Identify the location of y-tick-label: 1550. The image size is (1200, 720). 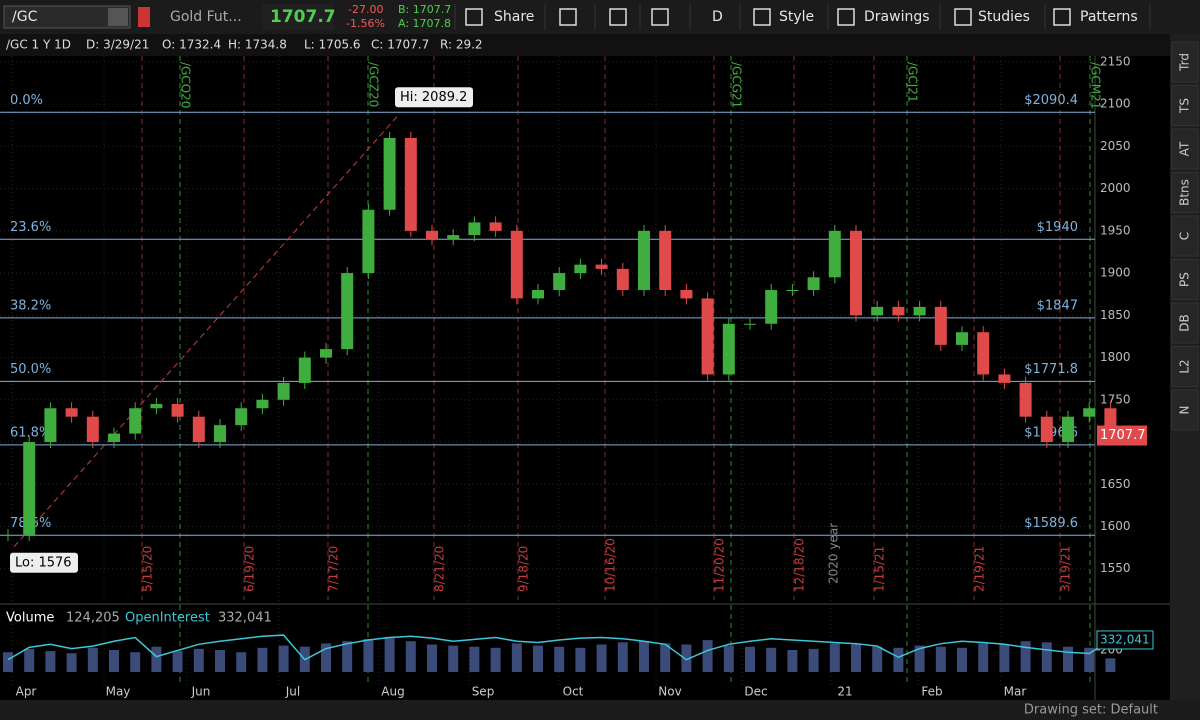
(1115, 568).